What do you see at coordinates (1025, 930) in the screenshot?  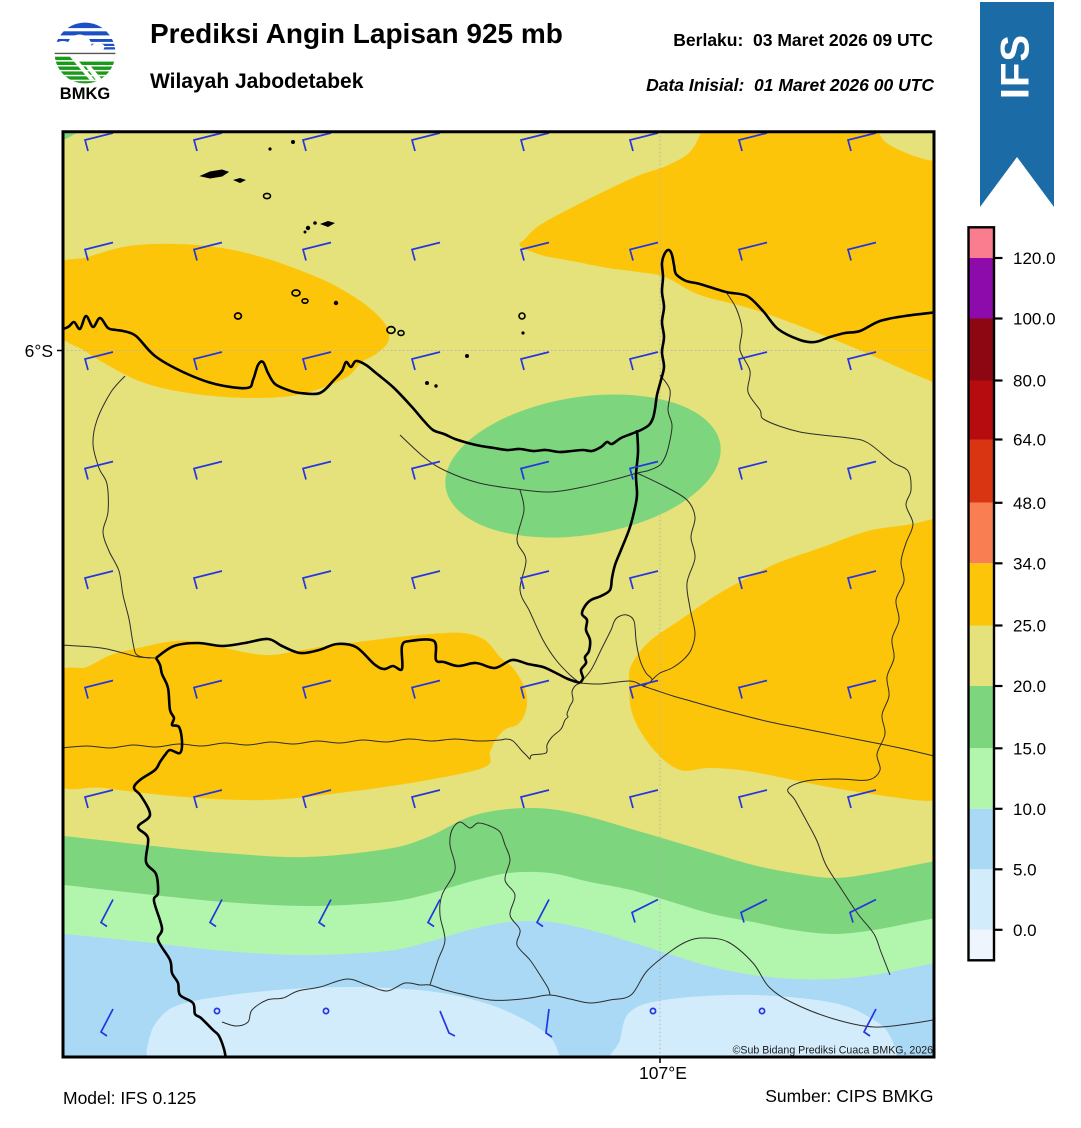 I see `svg-text: 0.0` at bounding box center [1025, 930].